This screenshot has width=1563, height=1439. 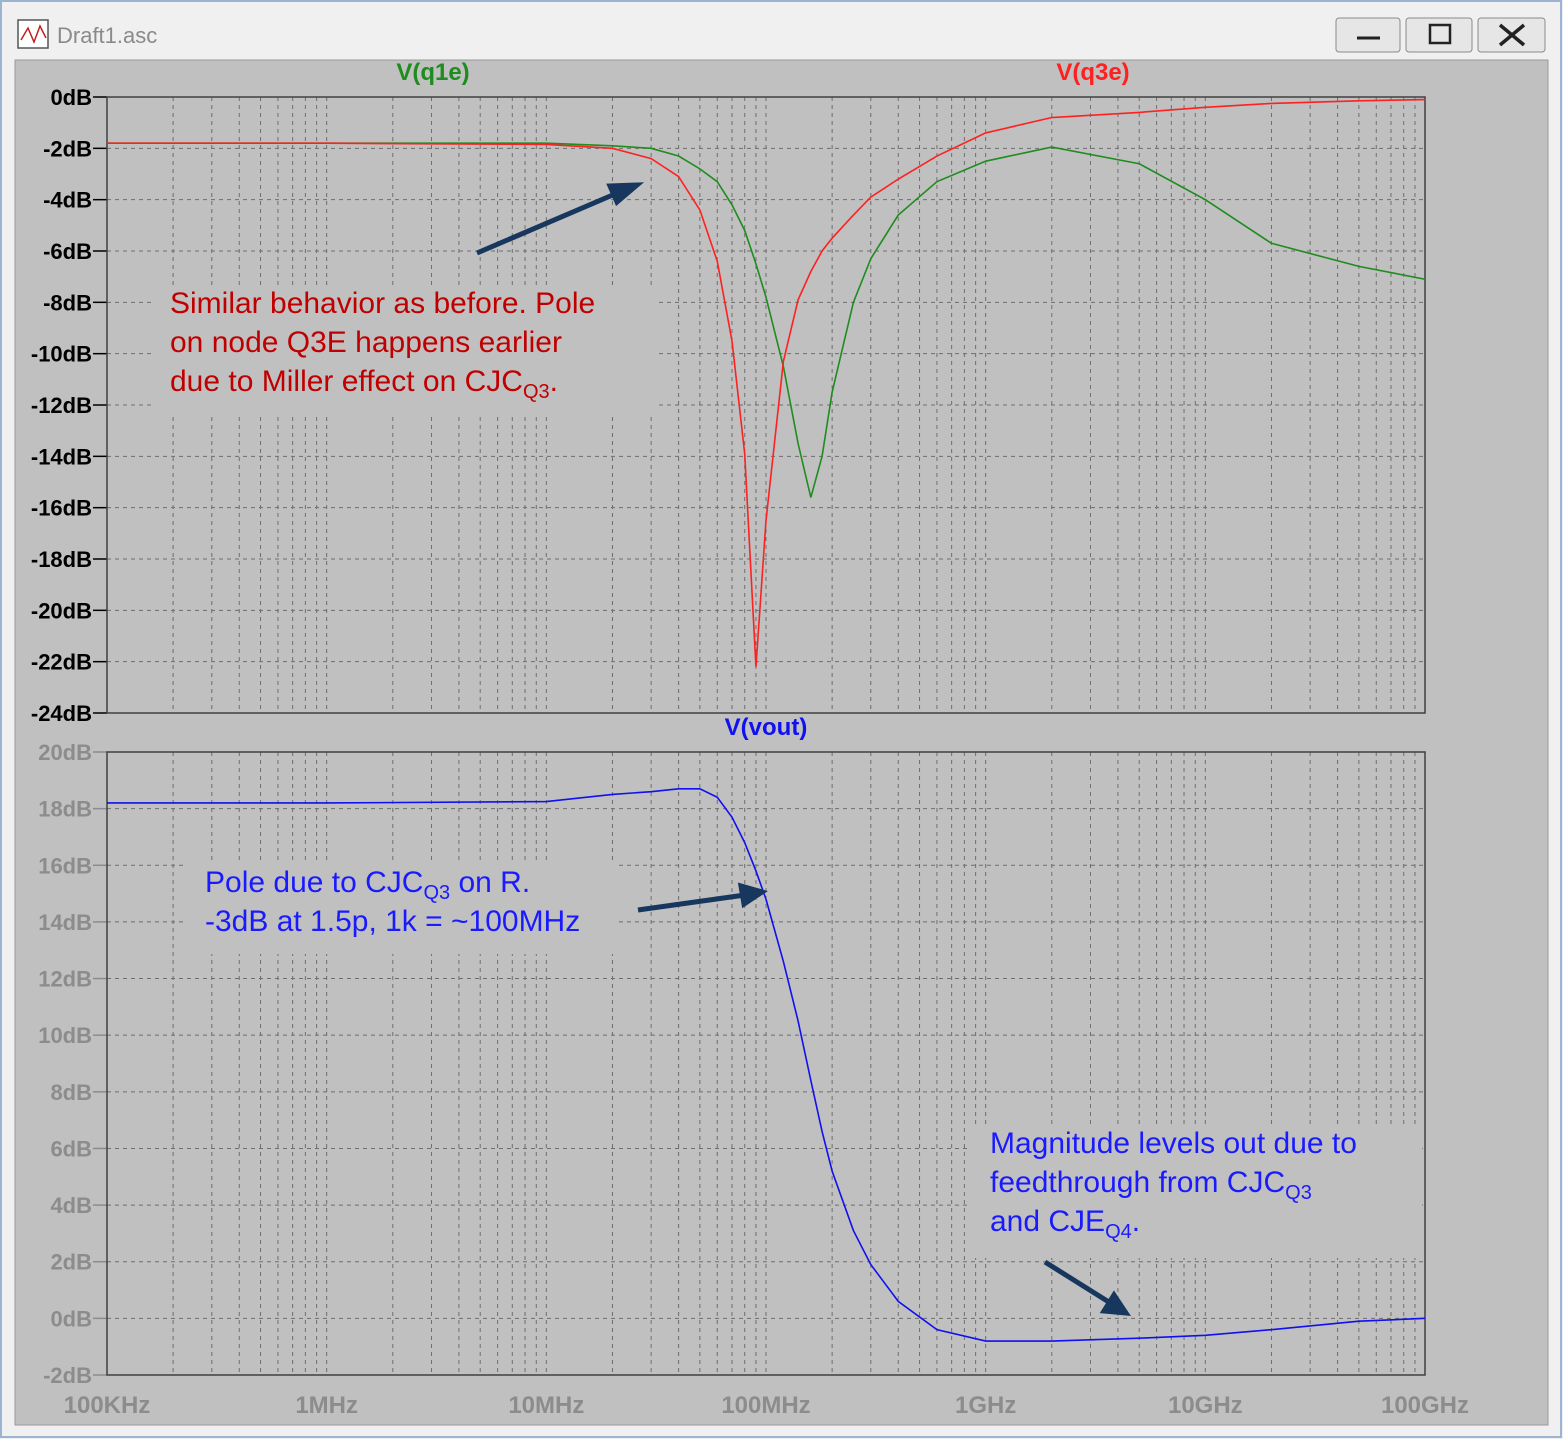 I want to click on y-tick-label: 2dB, so click(x=71, y=1262).